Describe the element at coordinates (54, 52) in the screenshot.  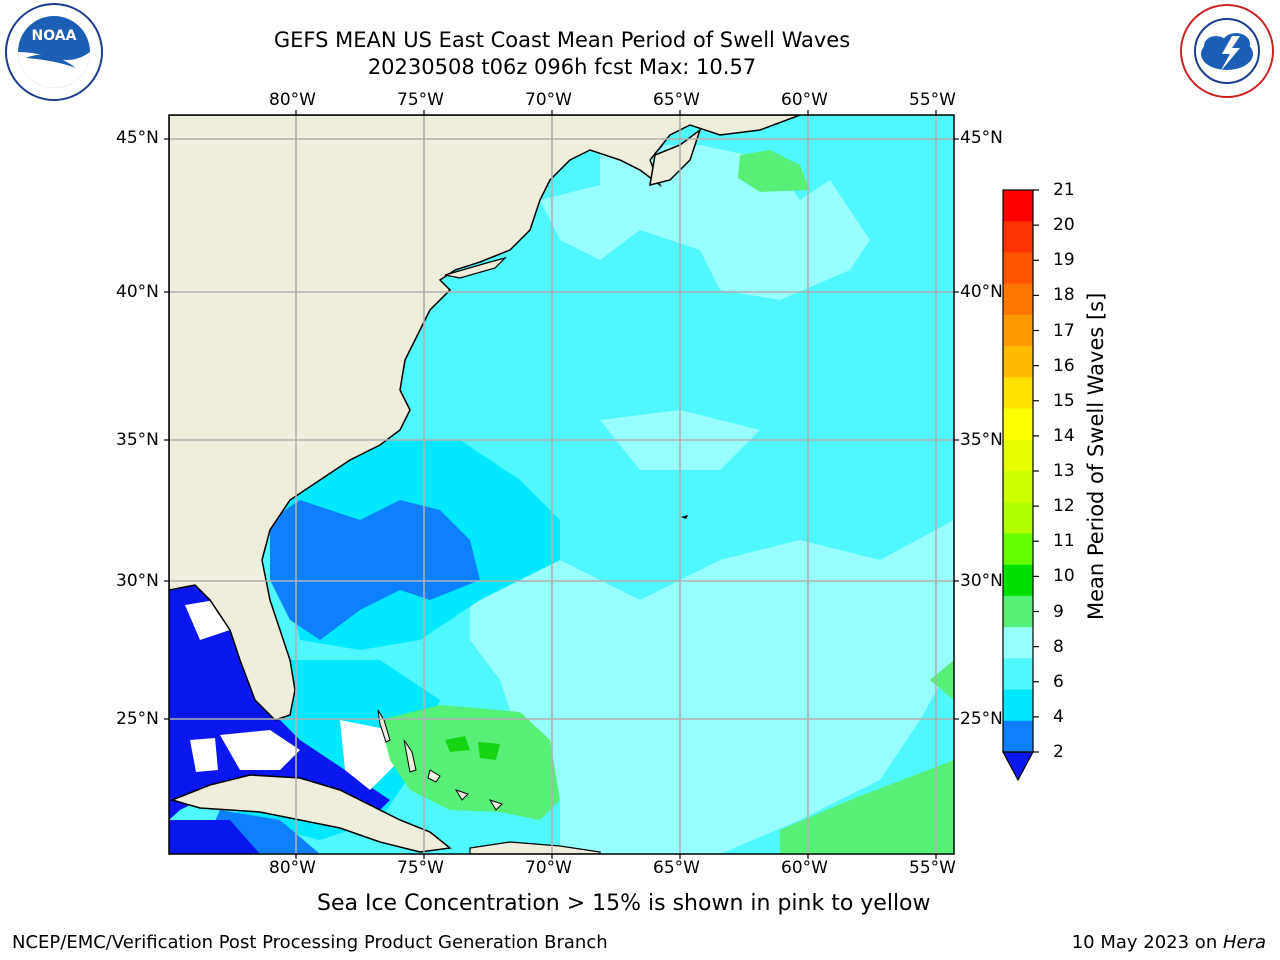
I see `noaa-logo: NOAA` at that location.